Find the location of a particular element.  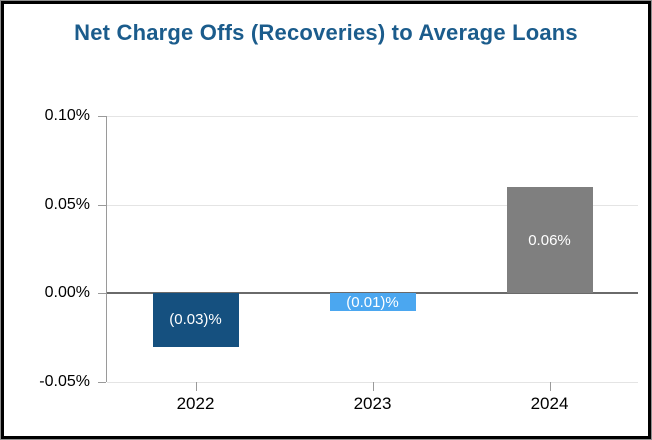

x-axis-label-2024: 2024 is located at coordinates (549, 403).